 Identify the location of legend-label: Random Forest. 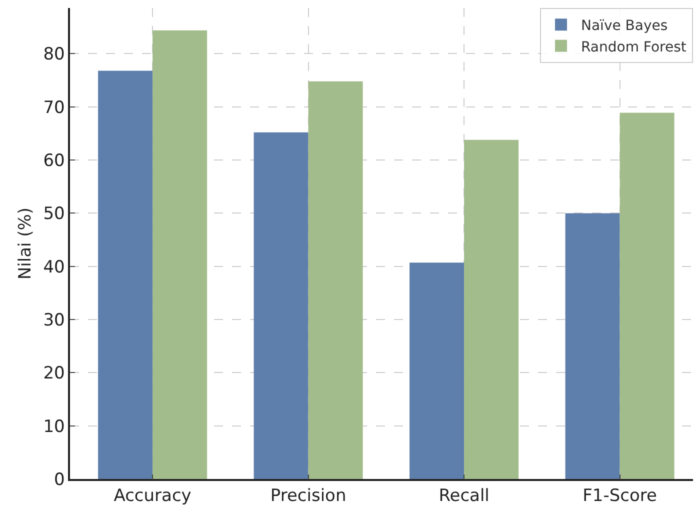
(634, 47).